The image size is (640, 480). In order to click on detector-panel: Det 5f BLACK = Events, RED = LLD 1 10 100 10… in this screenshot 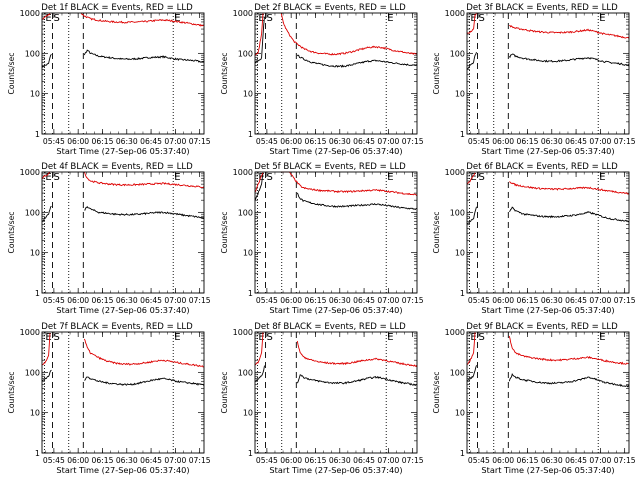, I will do `click(322, 238)`.